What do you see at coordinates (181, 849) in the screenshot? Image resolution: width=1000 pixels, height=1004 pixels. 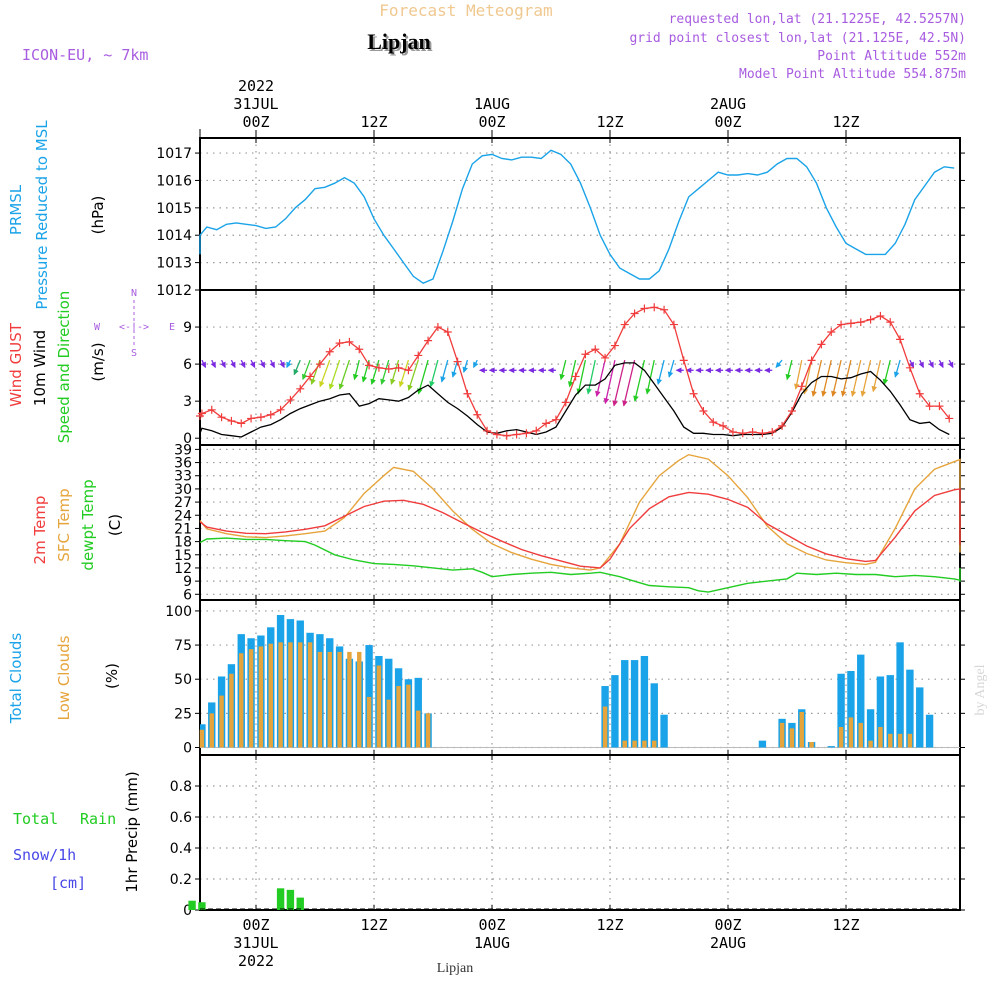 I see `precip-ytick-label: 0.4` at bounding box center [181, 849].